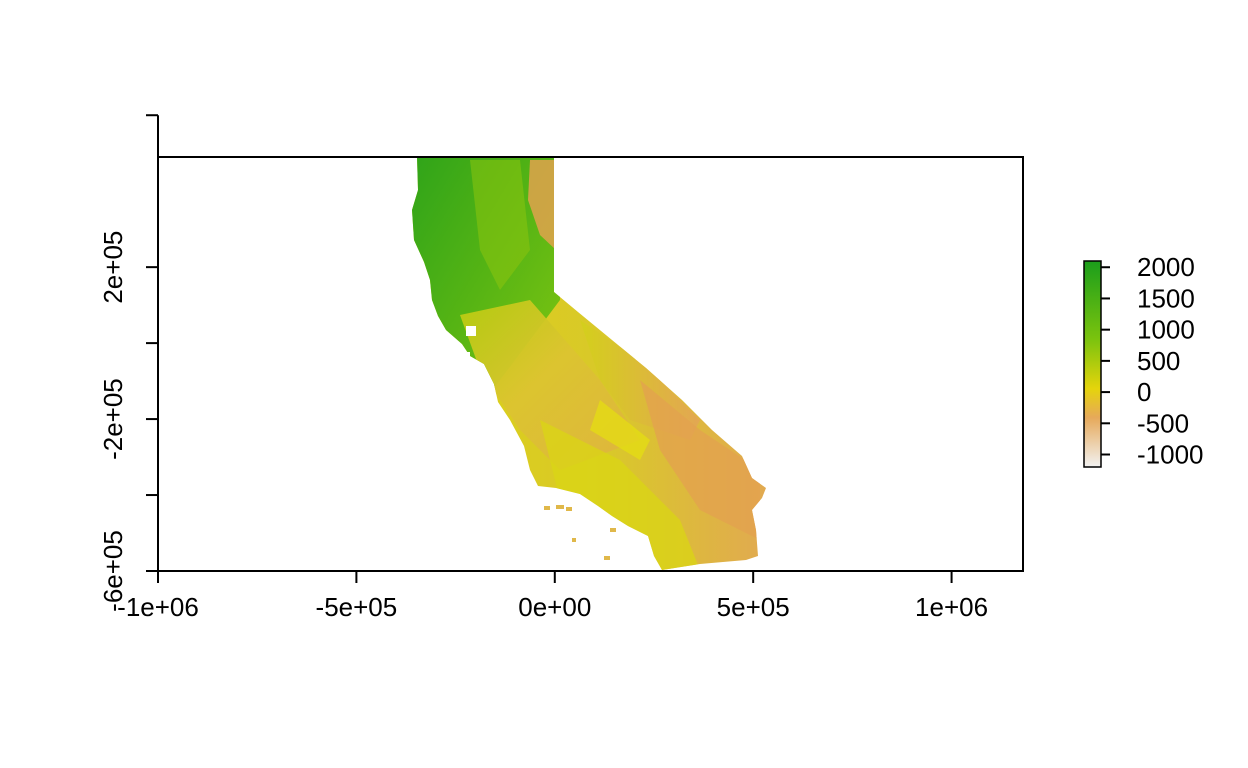 This screenshot has width=1248, height=768. Describe the element at coordinates (113, 571) in the screenshot. I see `y-tick-label: -6e+05` at that location.